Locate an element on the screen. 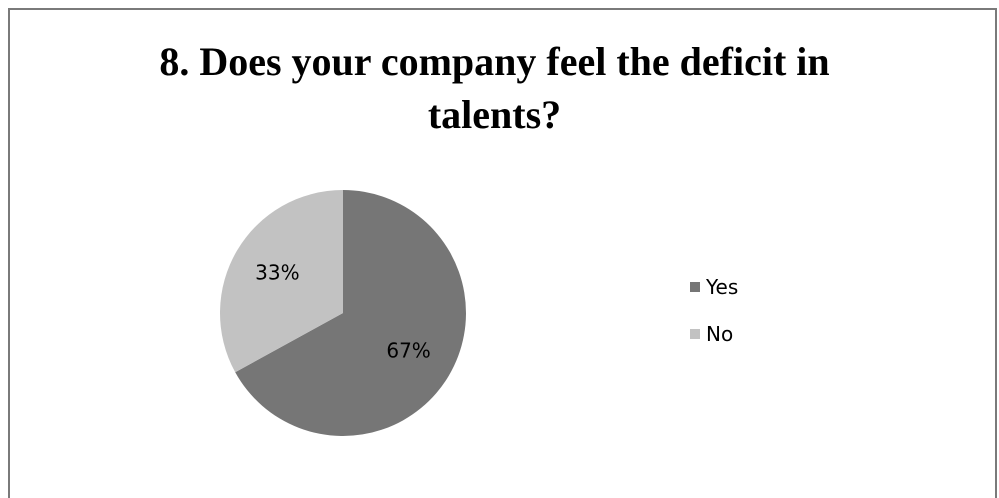 The width and height of the screenshot is (999, 498). pie-slices is located at coordinates (342, 313).